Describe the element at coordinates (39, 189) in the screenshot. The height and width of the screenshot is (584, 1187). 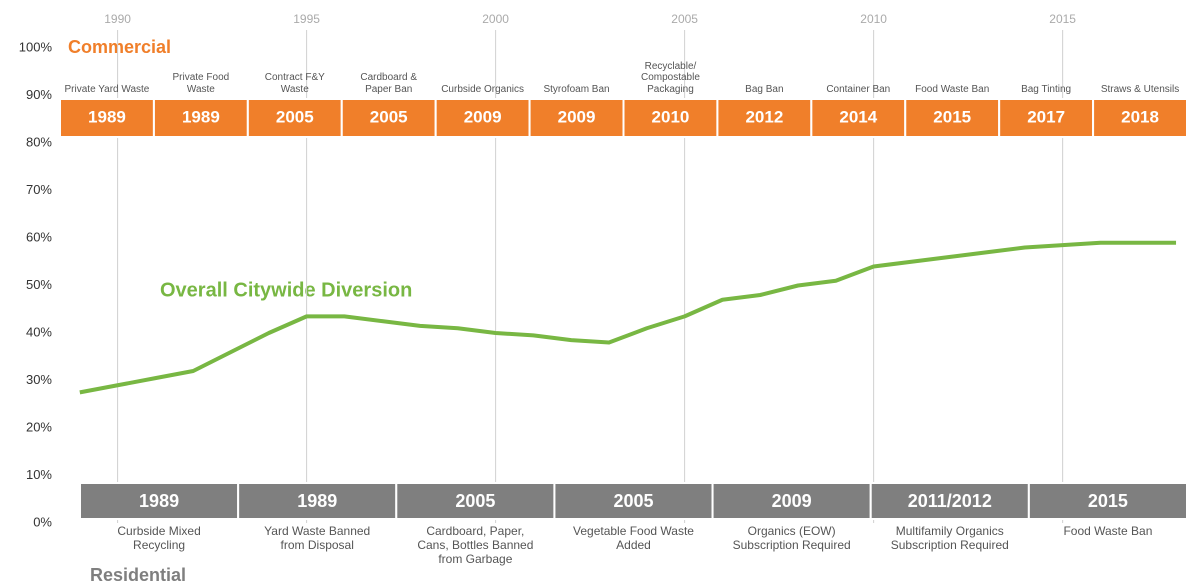
I see `y-tick-label: 70%` at that location.